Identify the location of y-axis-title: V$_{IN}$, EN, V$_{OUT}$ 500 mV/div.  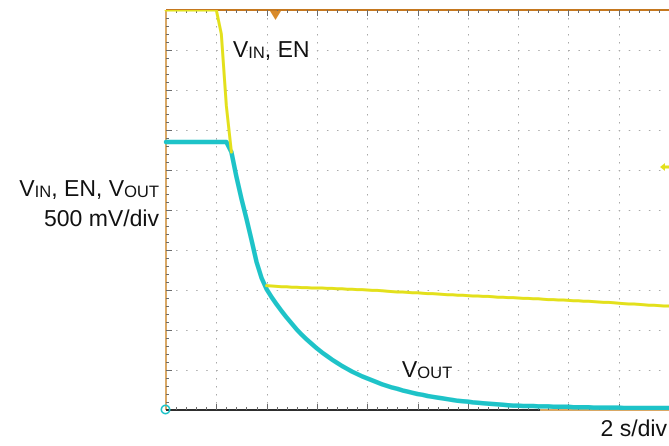
(89, 202).